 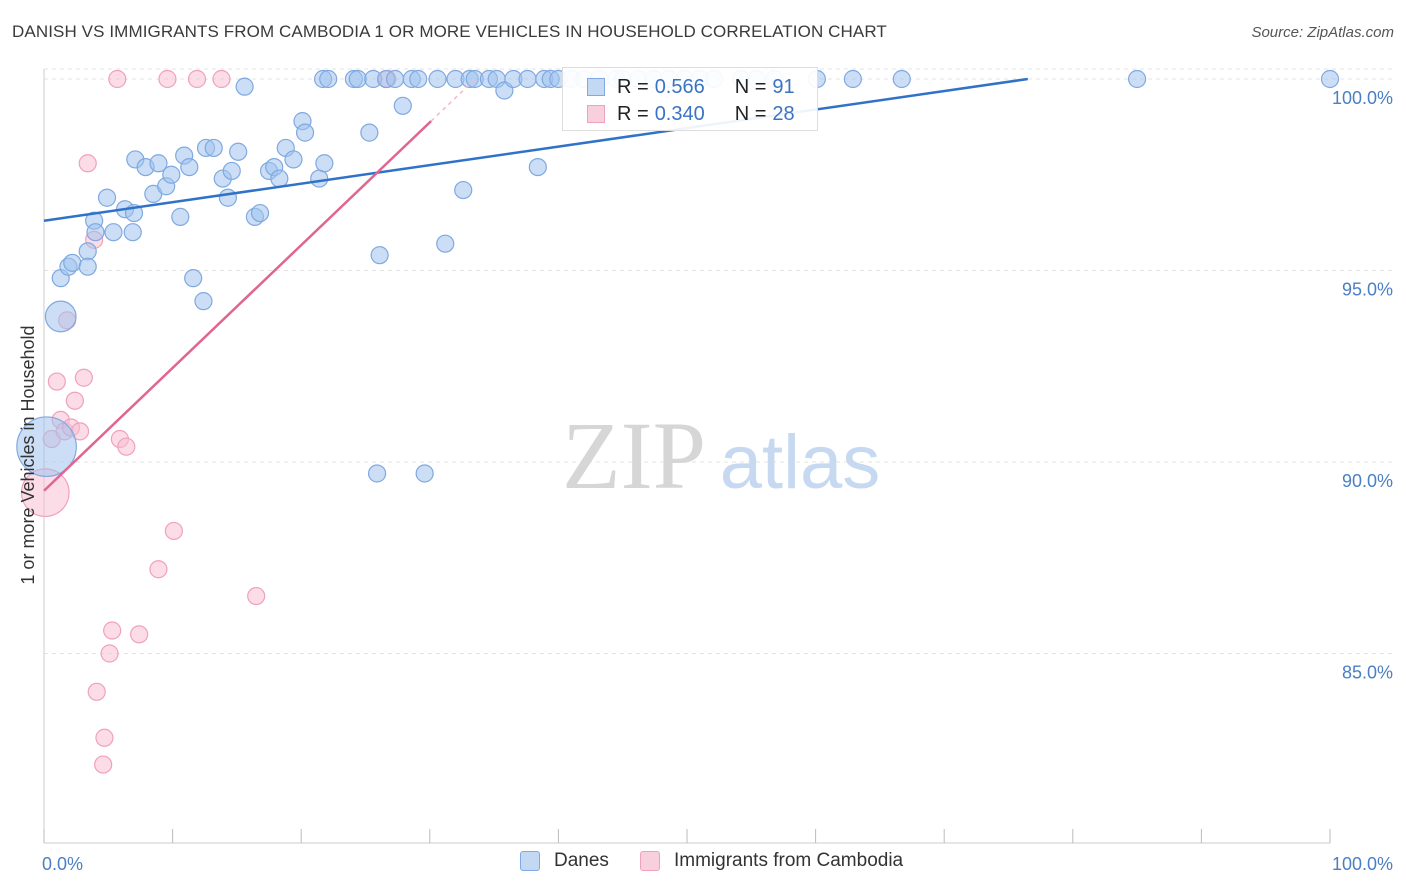 I want to click on cambodia-trend-line, so click(x=237, y=306).